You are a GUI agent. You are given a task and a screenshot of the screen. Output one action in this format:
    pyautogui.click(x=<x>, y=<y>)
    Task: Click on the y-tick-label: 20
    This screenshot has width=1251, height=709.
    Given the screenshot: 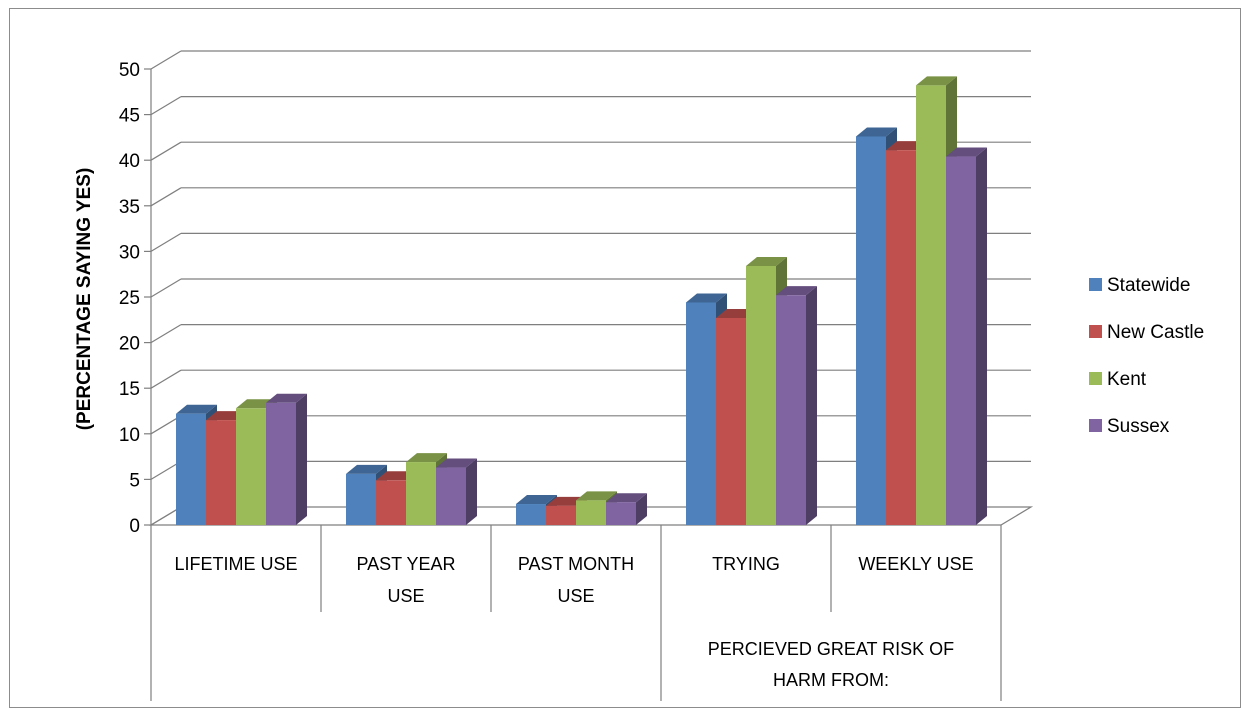 What is the action you would take?
    pyautogui.click(x=129, y=344)
    